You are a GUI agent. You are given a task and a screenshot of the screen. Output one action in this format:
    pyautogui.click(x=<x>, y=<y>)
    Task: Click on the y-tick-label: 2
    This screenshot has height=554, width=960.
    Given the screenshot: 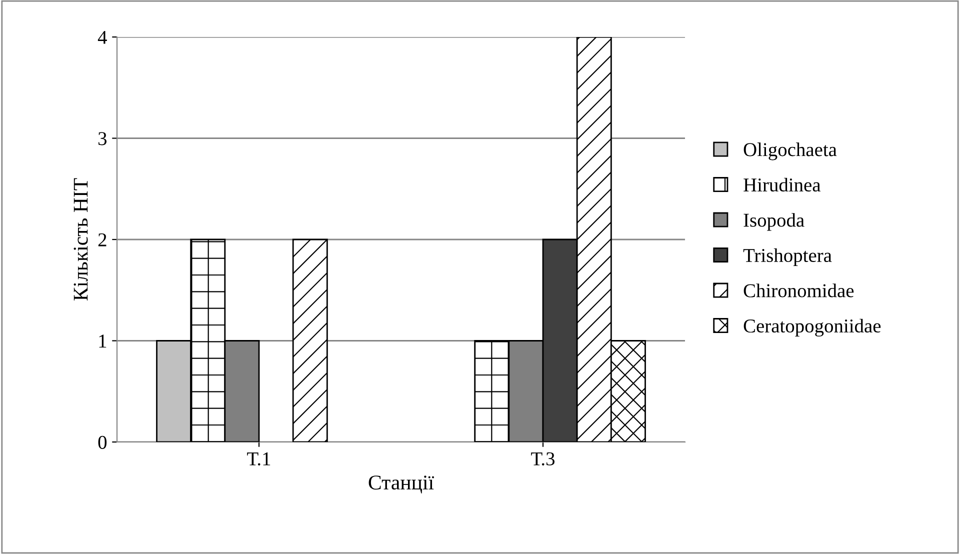 What is the action you would take?
    pyautogui.click(x=102, y=239)
    